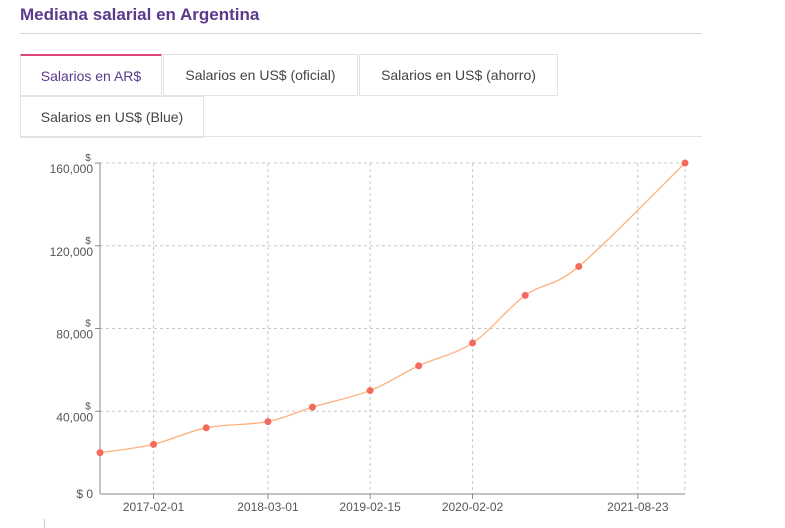 The image size is (785, 528). What do you see at coordinates (458, 75) in the screenshot?
I see `tab-salarios-usd-ahorro: Salarios en US$ (ahorro)` at bounding box center [458, 75].